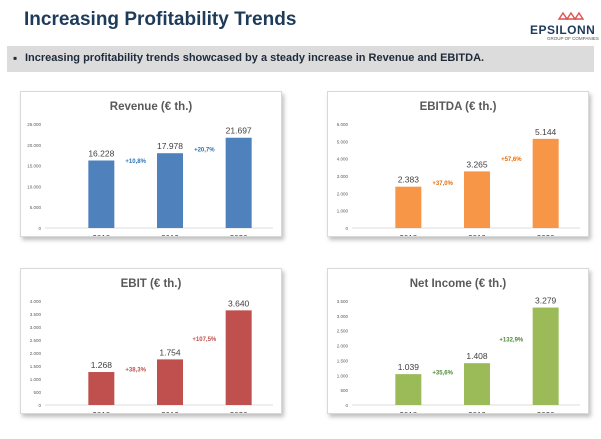 The image size is (601, 439). I want to click on y-tick-label: 20.000, so click(34, 145).